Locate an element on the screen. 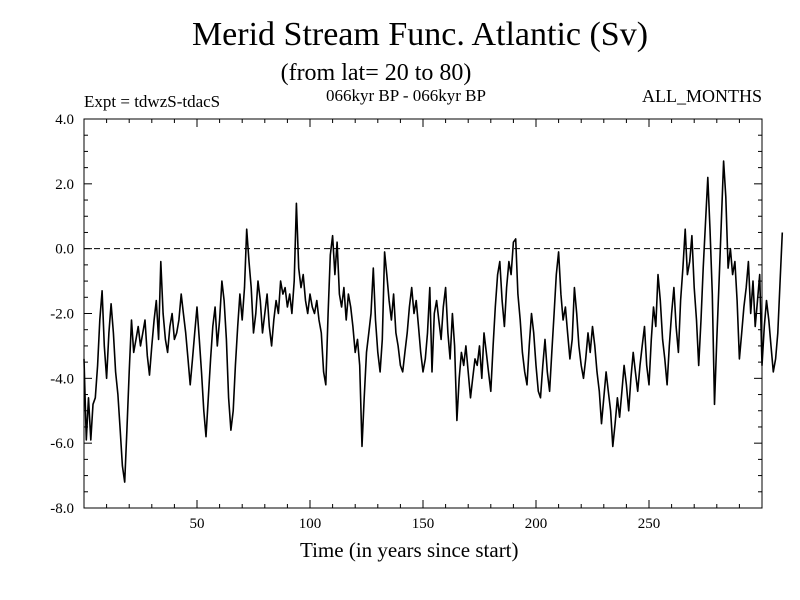 The width and height of the screenshot is (800, 600). x-tick-label: 100 is located at coordinates (310, 524).